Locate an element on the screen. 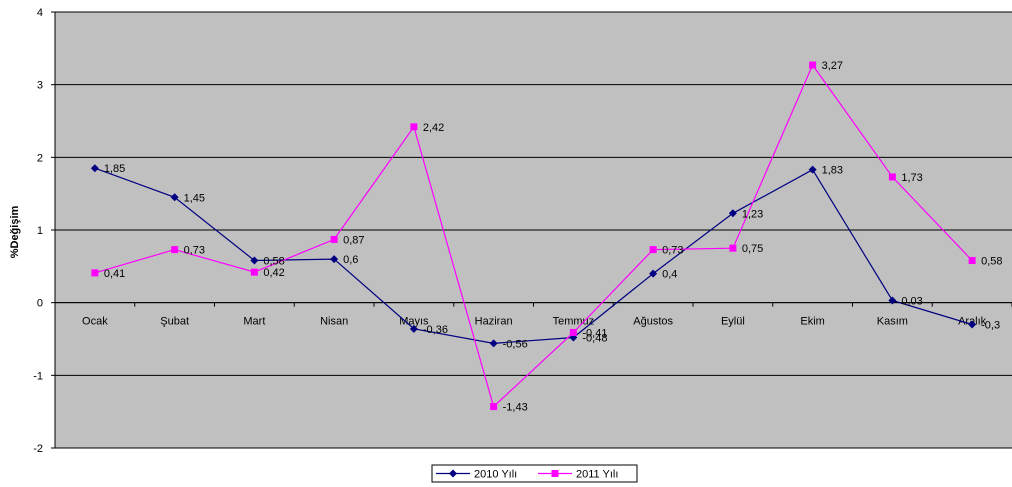  y-tick-label: -1 is located at coordinates (38, 376).